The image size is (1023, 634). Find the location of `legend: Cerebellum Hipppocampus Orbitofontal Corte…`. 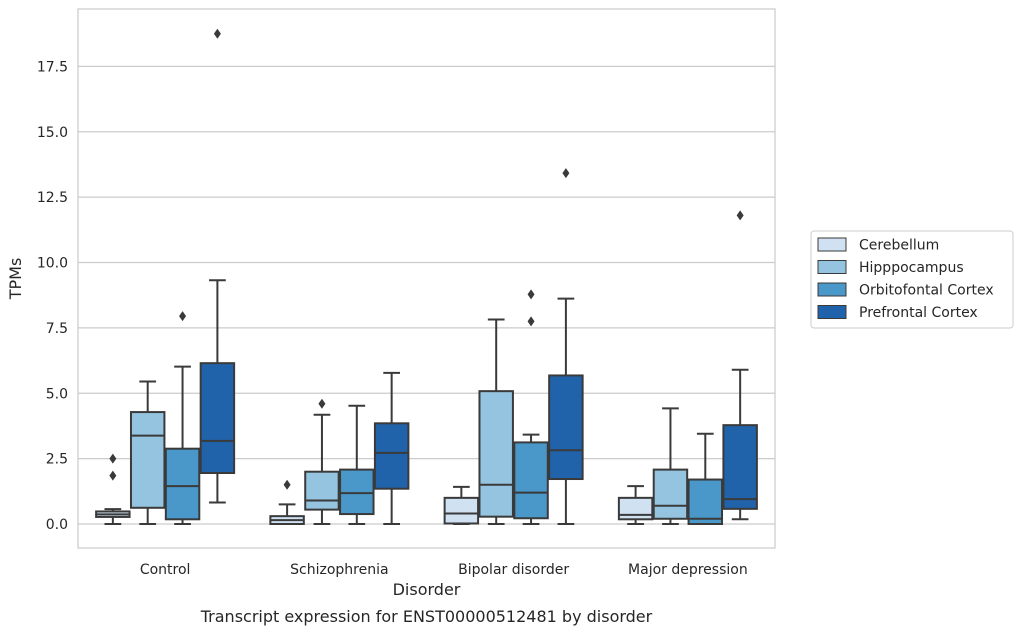

legend: Cerebellum Hipppocampus Orbitofontal Corte… is located at coordinates (912, 279).